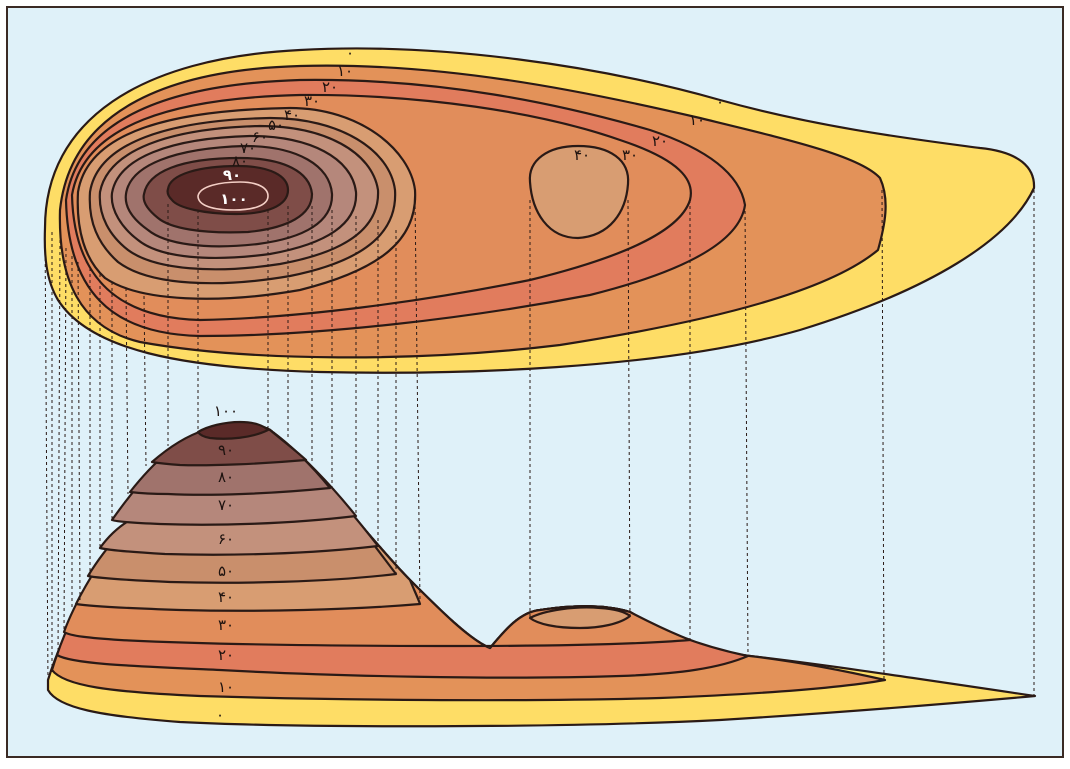  Describe the element at coordinates (697, 120) in the screenshot. I see `map-east-label-10: ۱۰` at that location.